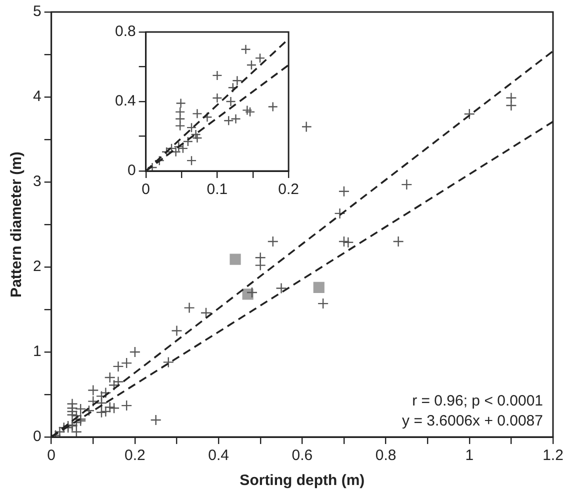 The width and height of the screenshot is (567, 498). What do you see at coordinates (37, 97) in the screenshot?
I see `y-tick-label: 4` at bounding box center [37, 97].